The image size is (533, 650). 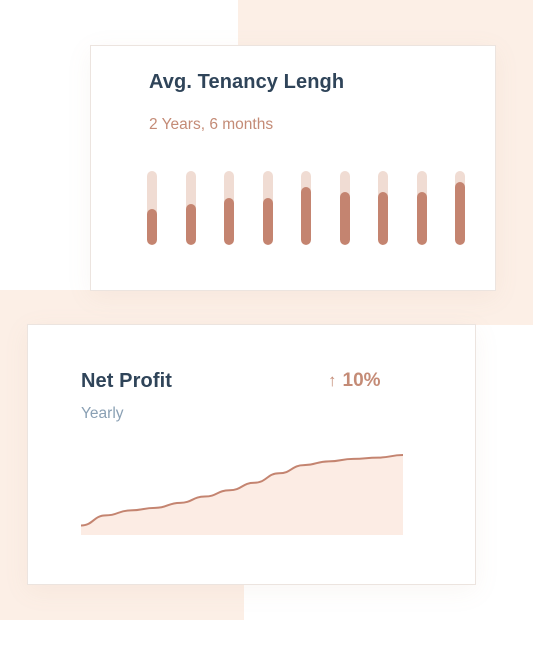 I want to click on profit-line, so click(x=242, y=490).